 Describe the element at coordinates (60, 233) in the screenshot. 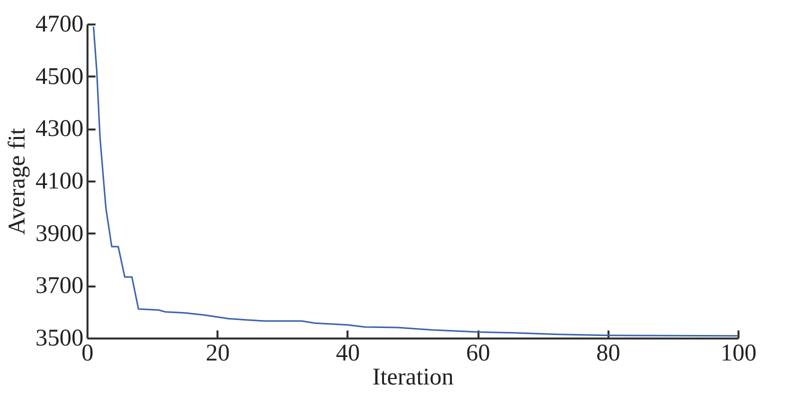

I see `y-tick-label: 3900` at that location.